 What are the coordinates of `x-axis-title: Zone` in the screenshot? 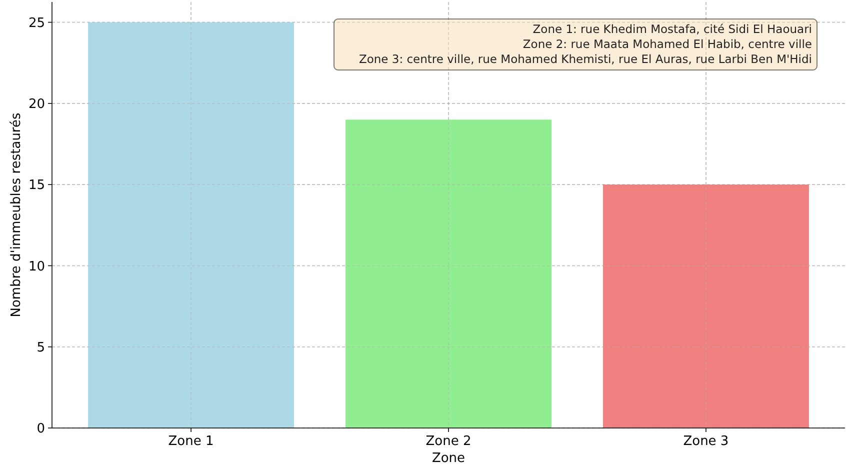 It's located at (449, 458).